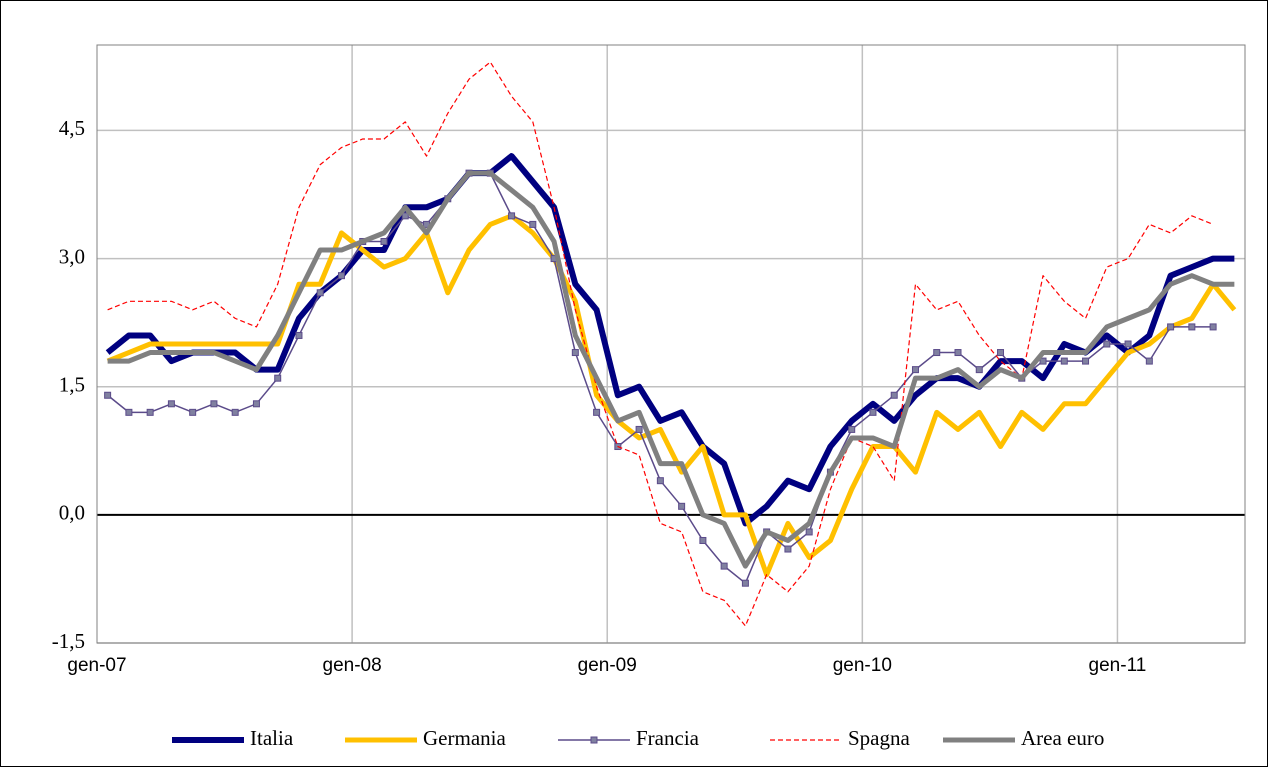  What do you see at coordinates (72, 128) in the screenshot?
I see `y-tick-label: 4,5` at bounding box center [72, 128].